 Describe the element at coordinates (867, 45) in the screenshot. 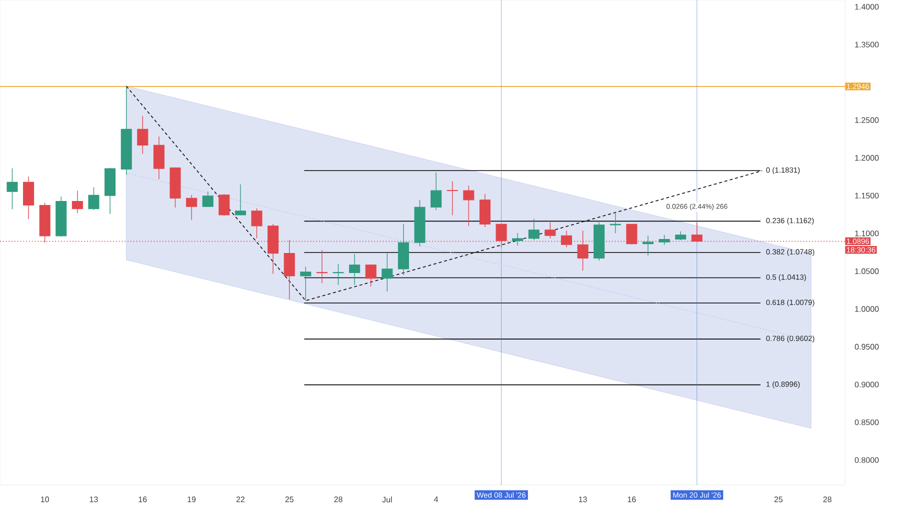

I see `y-tick-label: 1.3500` at that location.